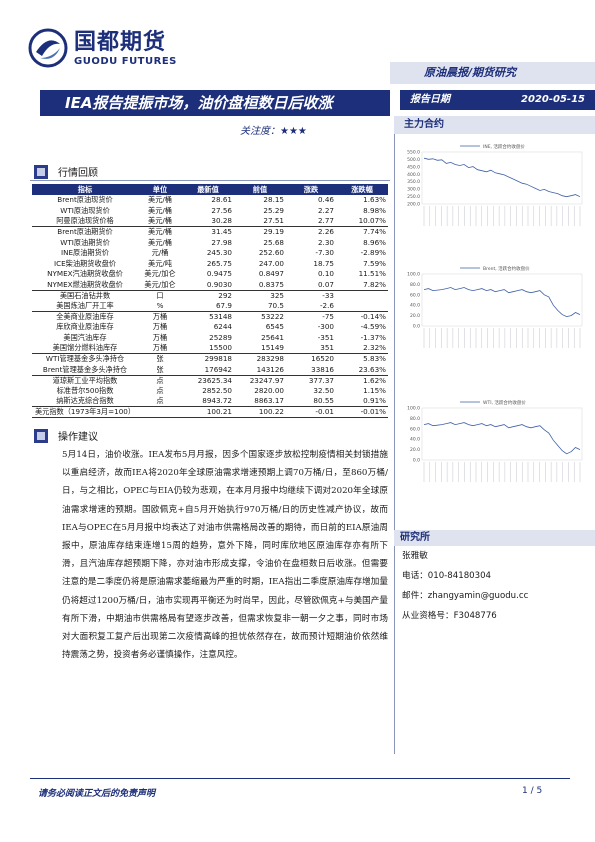 This screenshot has width=595, height=842. What do you see at coordinates (85, 390) in the screenshot?
I see `table-cell: 标准普尔500指数` at bounding box center [85, 390].